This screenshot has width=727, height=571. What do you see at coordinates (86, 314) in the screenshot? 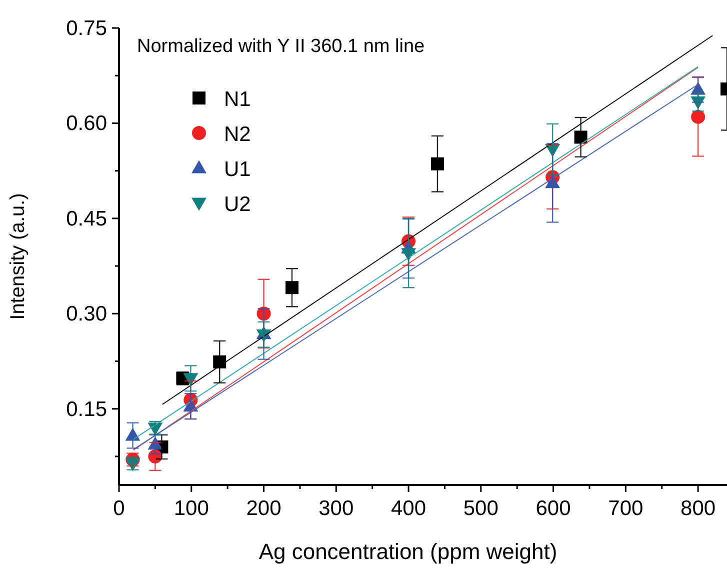
I see `y-tick-label: 0.30` at bounding box center [86, 314].